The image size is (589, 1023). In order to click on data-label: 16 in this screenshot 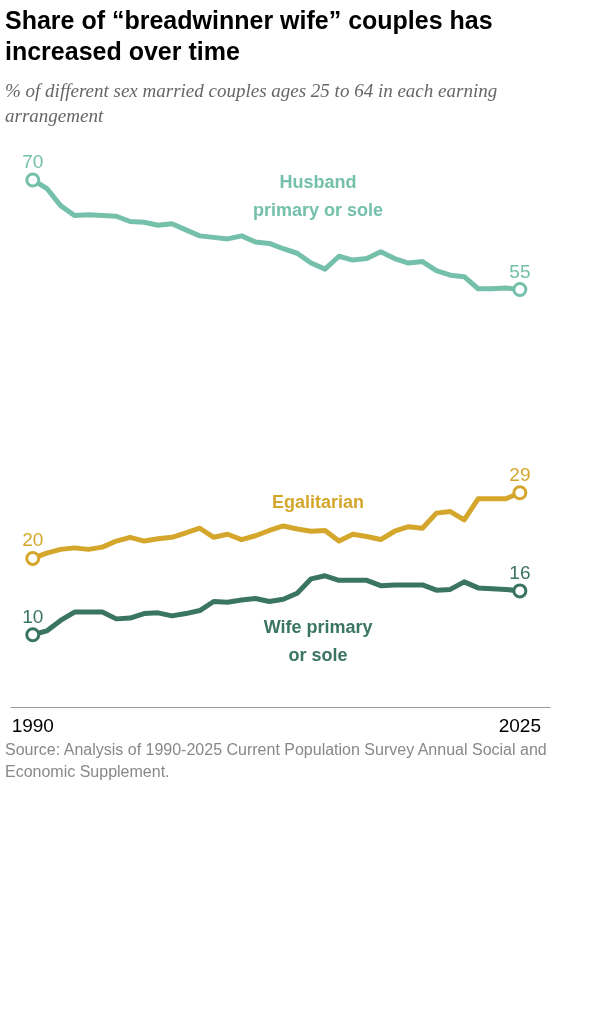, I will do `click(520, 572)`.